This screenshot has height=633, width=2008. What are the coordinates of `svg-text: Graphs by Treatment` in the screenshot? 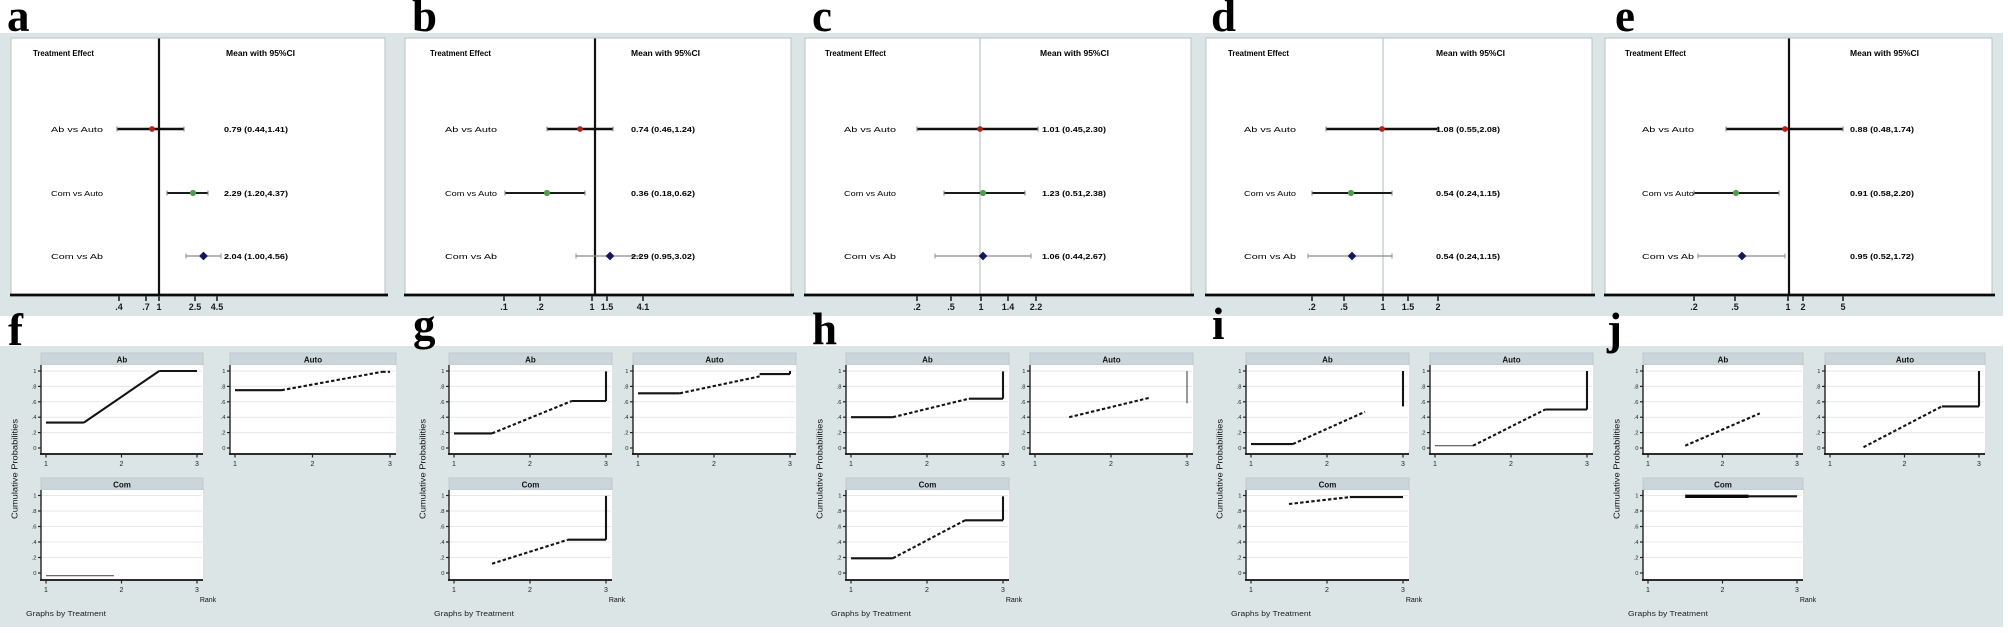 It's located at (871, 614).